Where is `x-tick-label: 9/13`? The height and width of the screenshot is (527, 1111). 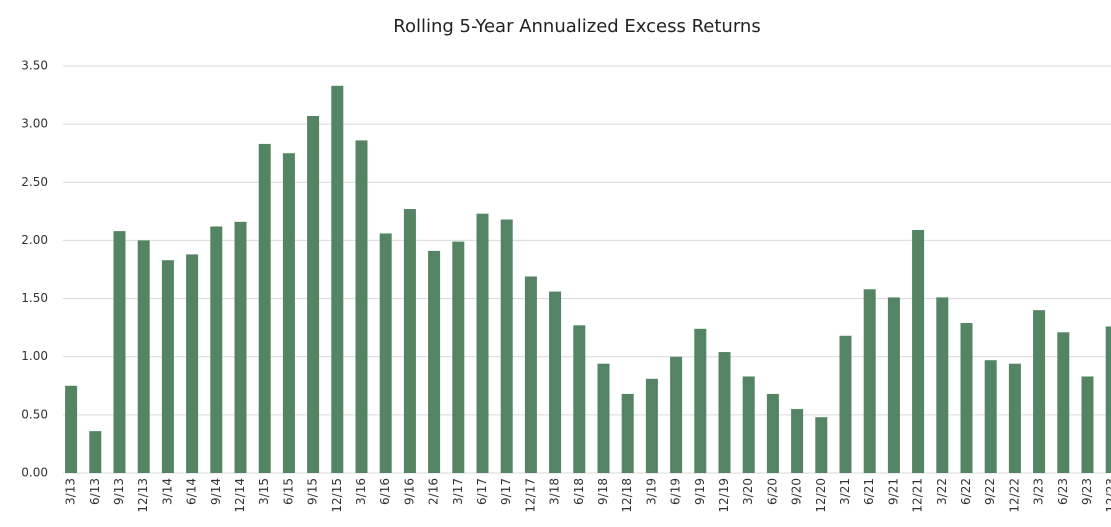
x-tick-label: 9/13 is located at coordinates (119, 491).